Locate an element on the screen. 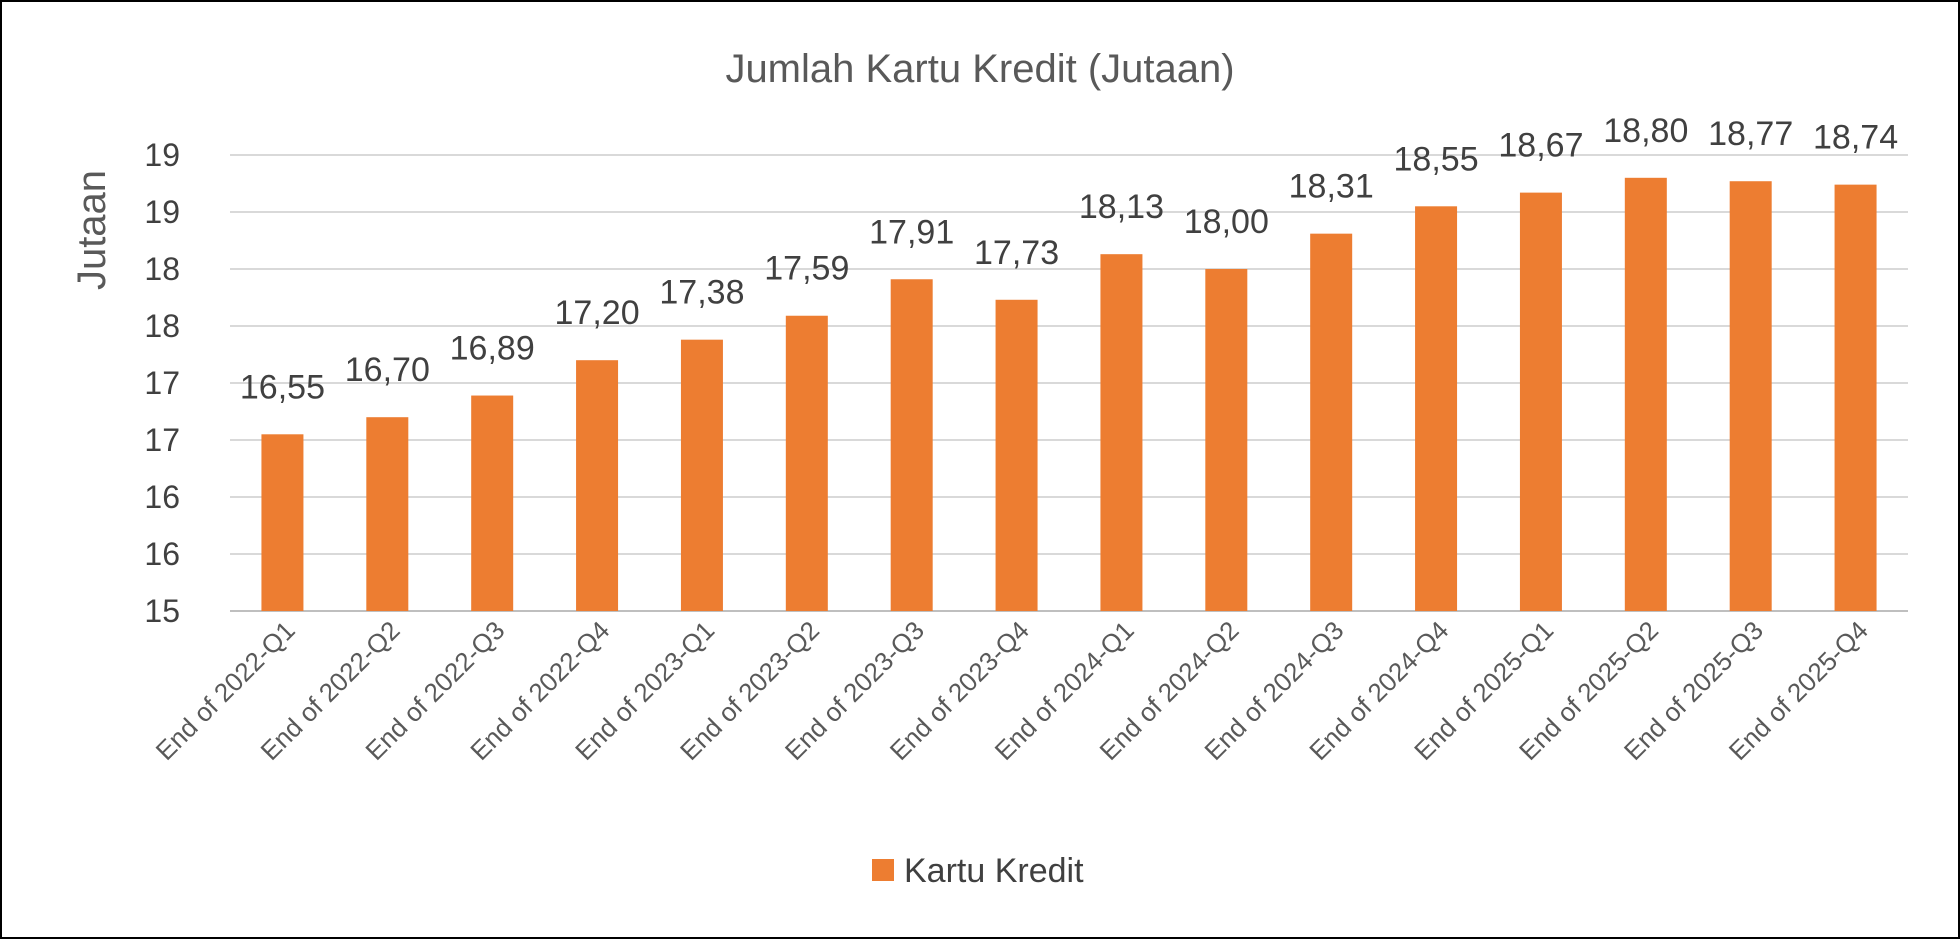 This screenshot has height=939, width=1960. chart-title: Jumlah Kartu Kredit (Jutaan) is located at coordinates (979, 69).